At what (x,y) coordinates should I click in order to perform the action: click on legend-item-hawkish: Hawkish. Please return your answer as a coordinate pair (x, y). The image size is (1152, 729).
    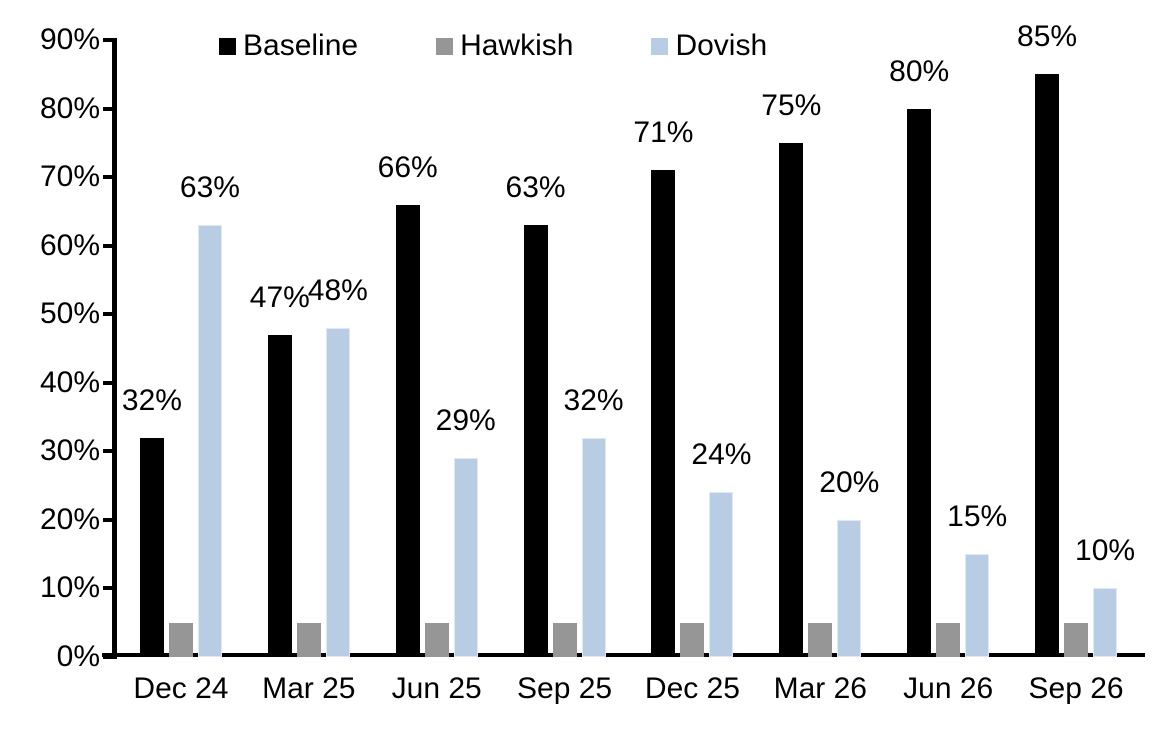
    Looking at the image, I should click on (504, 46).